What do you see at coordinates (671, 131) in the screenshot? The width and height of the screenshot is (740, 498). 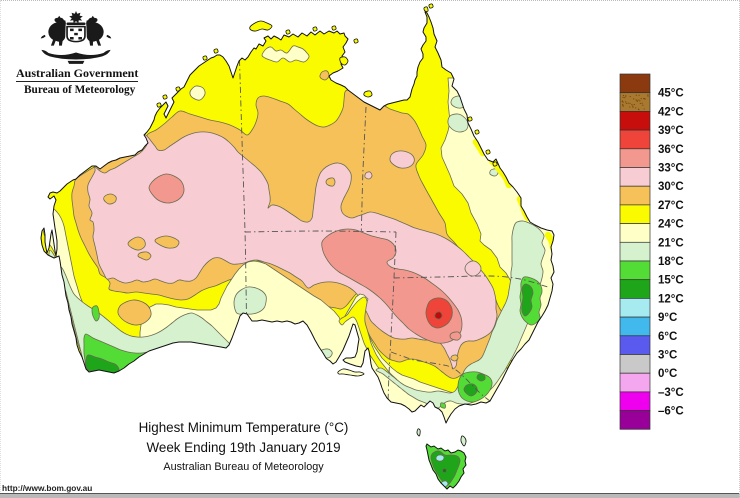 I see `svg-text: 39°C` at bounding box center [671, 131].